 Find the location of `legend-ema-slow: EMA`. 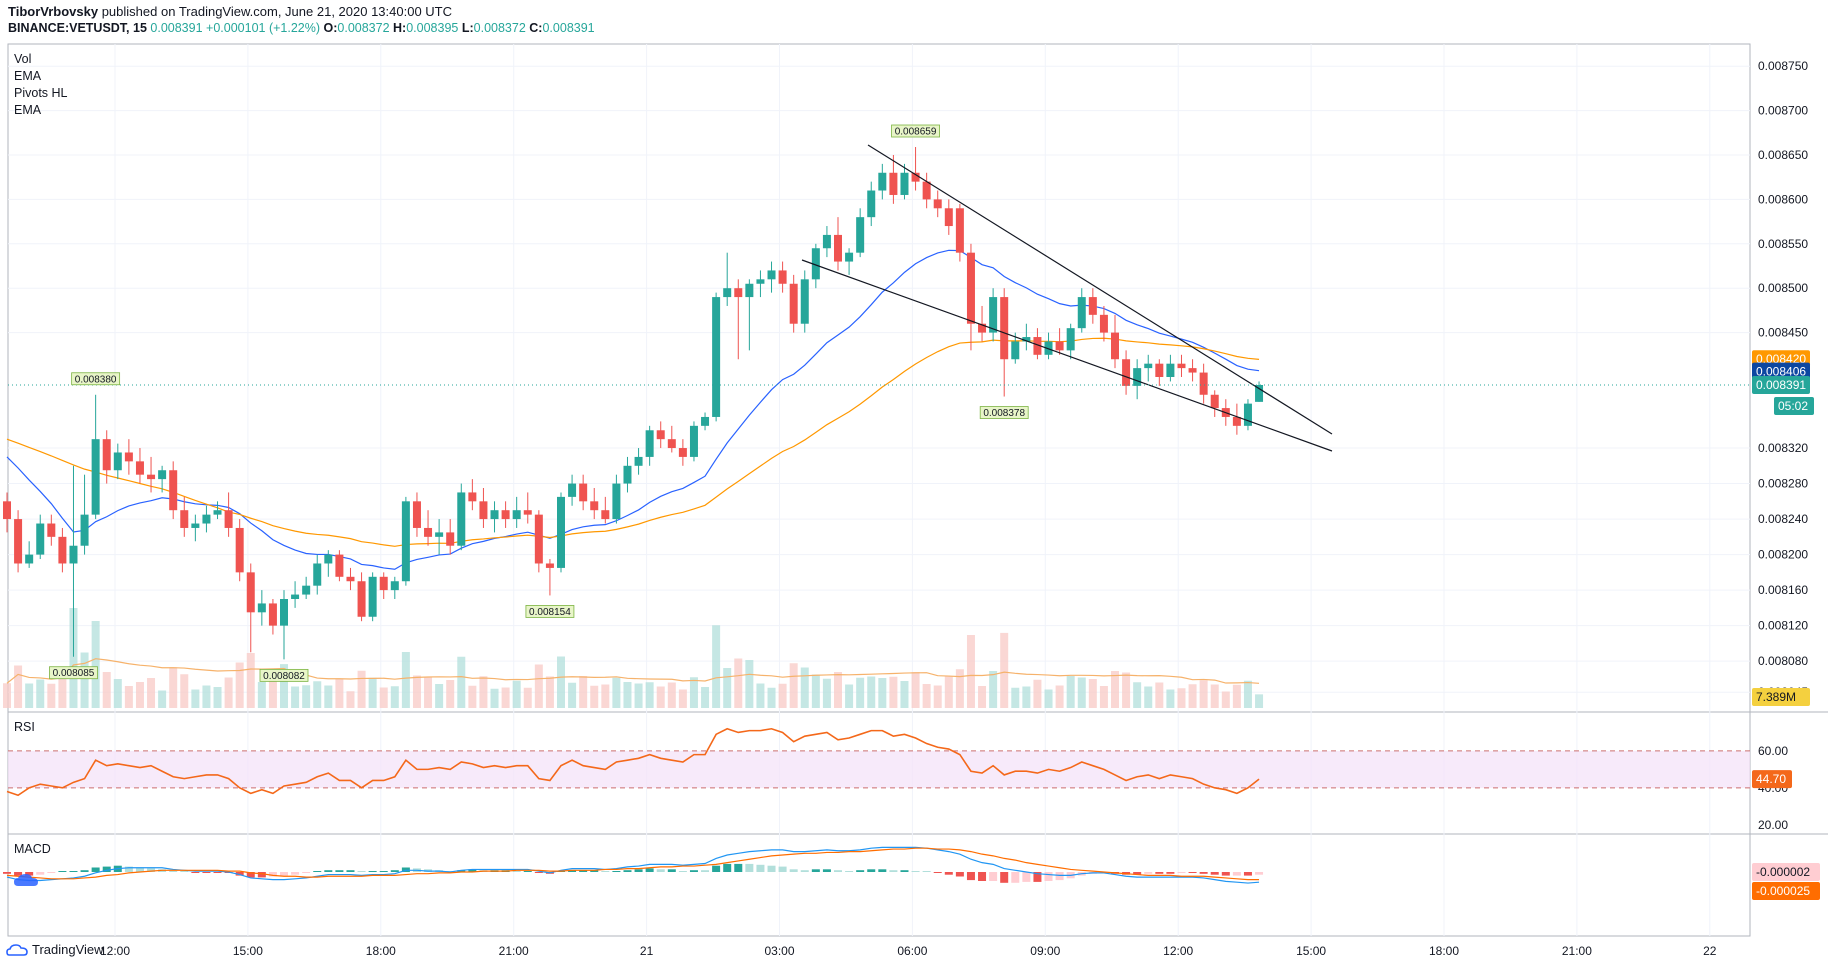

legend-ema-slow: EMA is located at coordinates (28, 110).